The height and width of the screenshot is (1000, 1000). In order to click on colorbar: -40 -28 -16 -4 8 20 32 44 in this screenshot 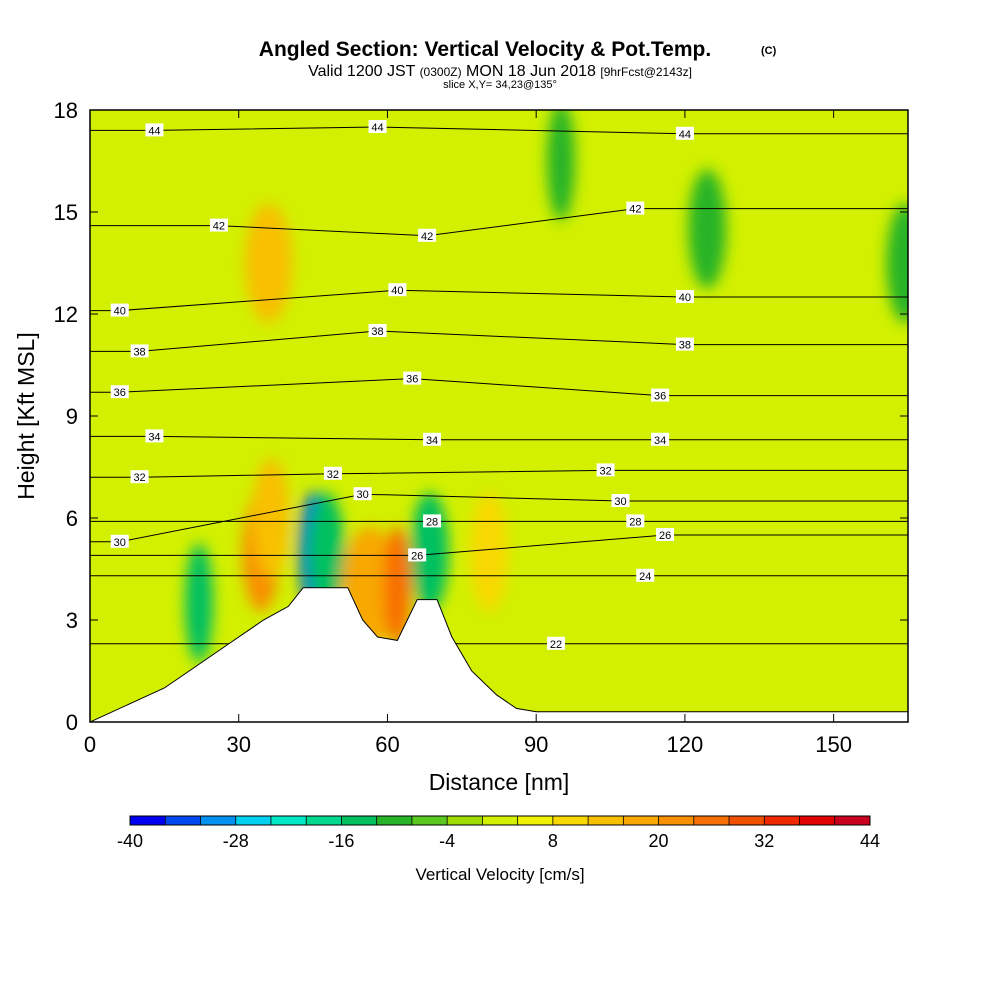, I will do `click(498, 833)`.